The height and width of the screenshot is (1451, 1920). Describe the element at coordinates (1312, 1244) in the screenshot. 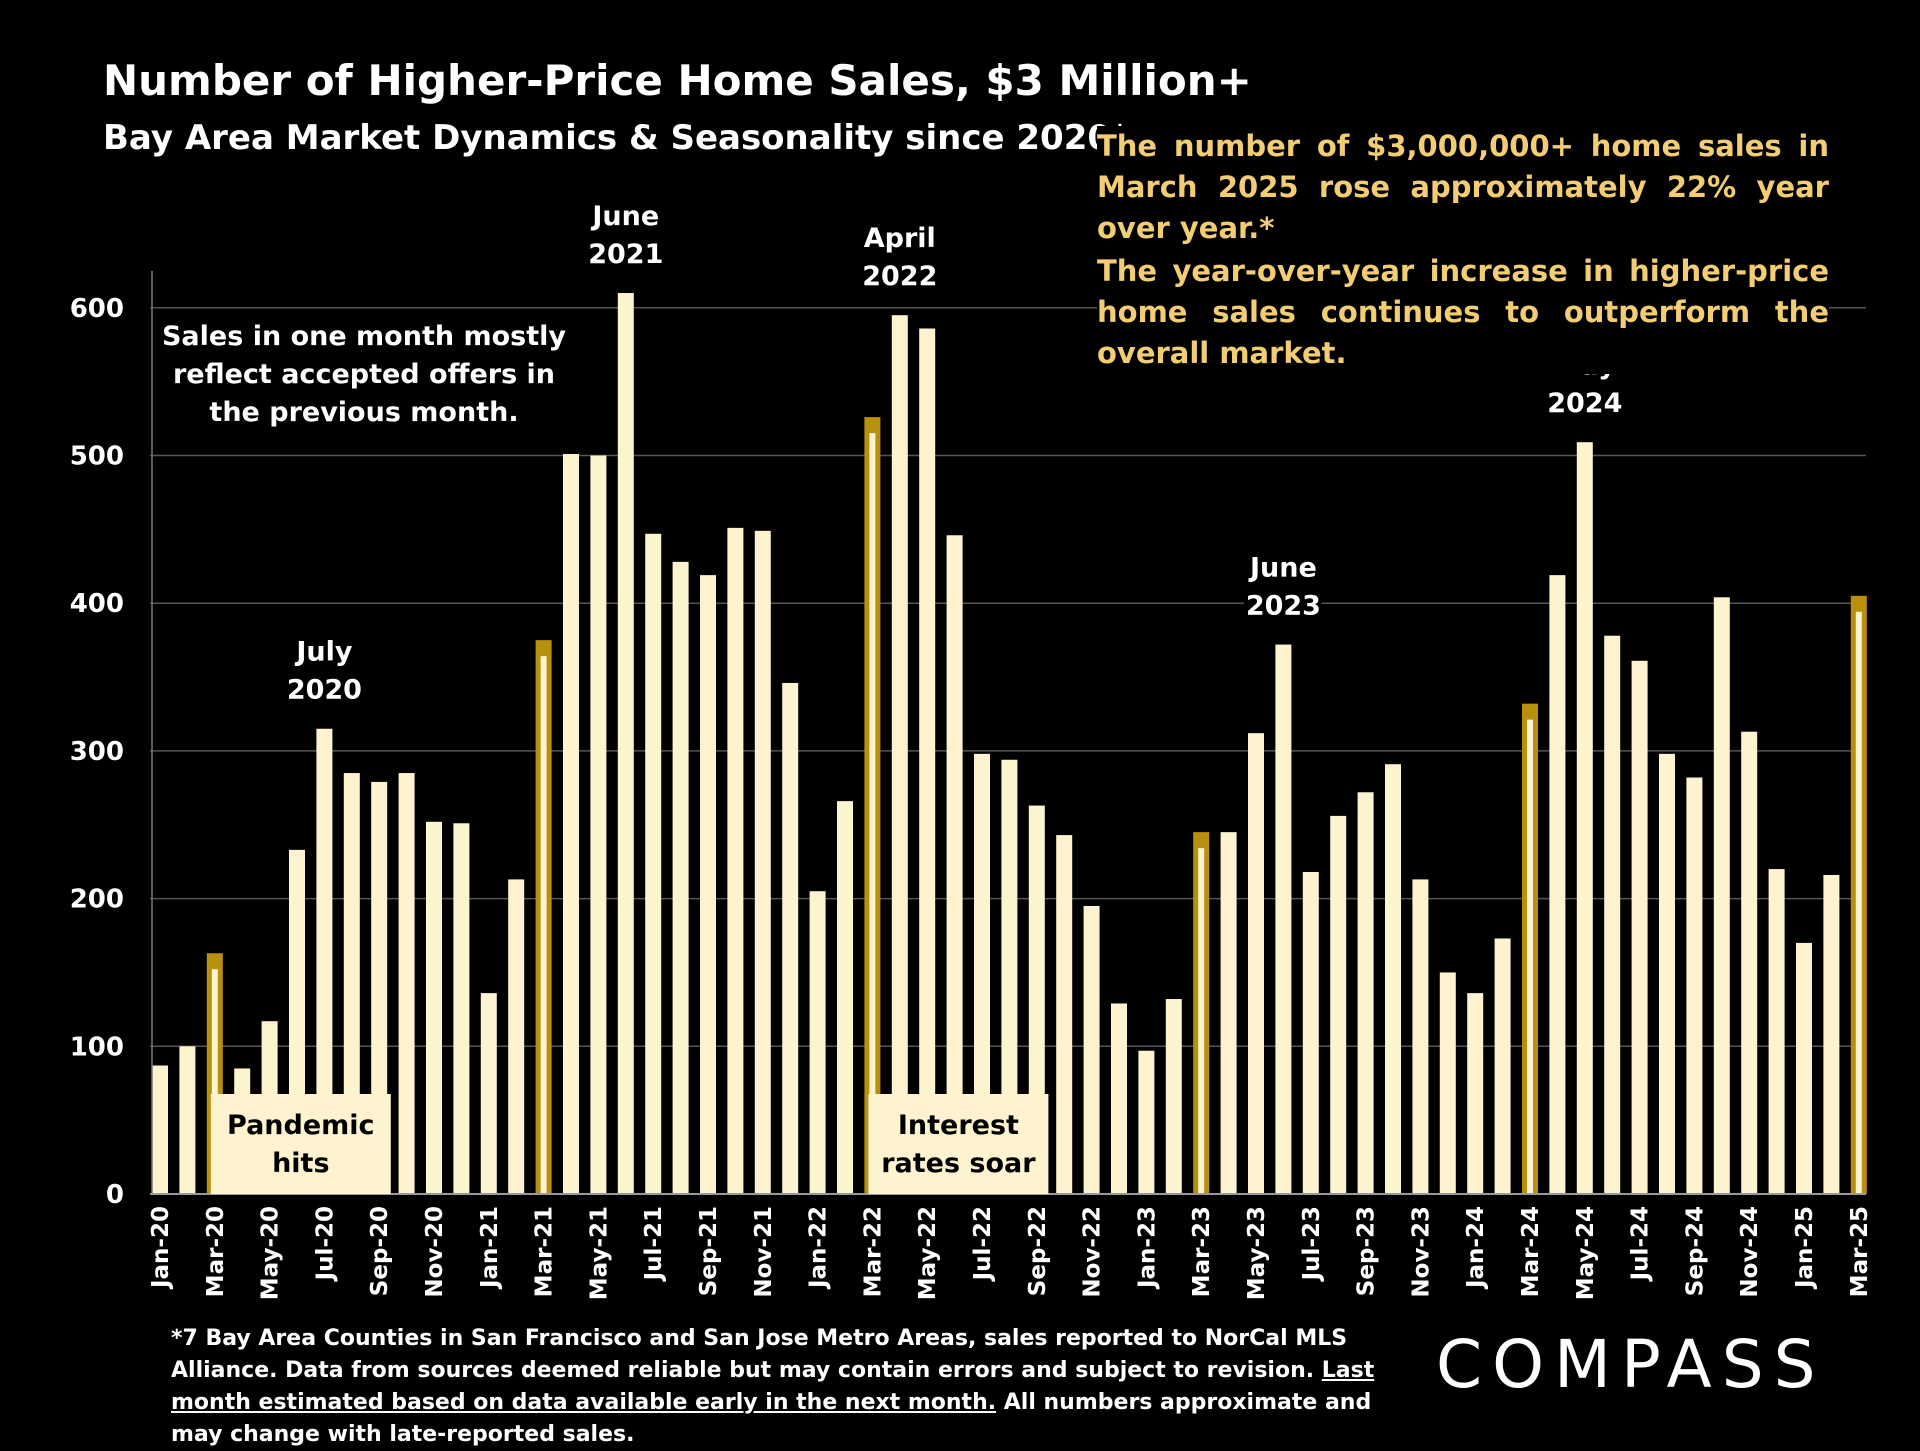

I see `x-tick-label: Jul-23` at that location.